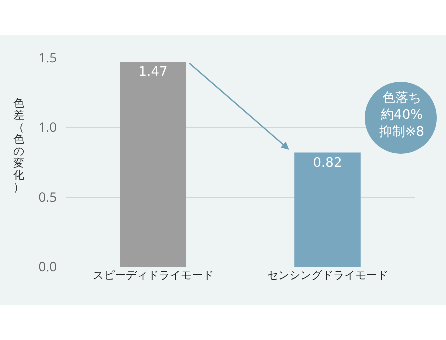 The width and height of the screenshot is (446, 340). I want to click on y-tick-label: 0.5, so click(47, 197).